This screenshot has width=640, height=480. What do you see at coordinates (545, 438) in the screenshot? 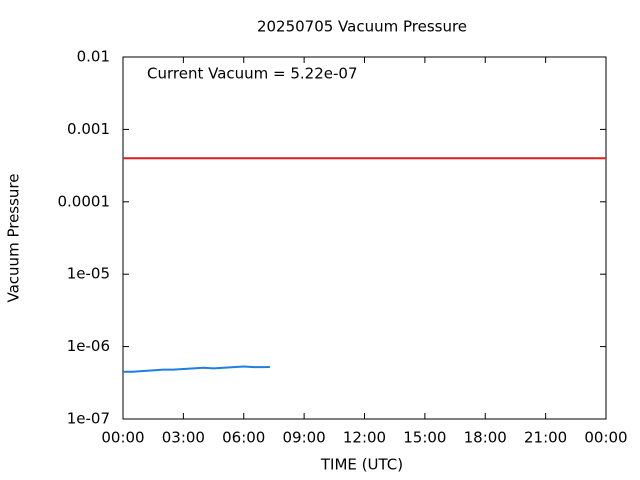
I see `x-tick-label: 21:00` at bounding box center [545, 438].